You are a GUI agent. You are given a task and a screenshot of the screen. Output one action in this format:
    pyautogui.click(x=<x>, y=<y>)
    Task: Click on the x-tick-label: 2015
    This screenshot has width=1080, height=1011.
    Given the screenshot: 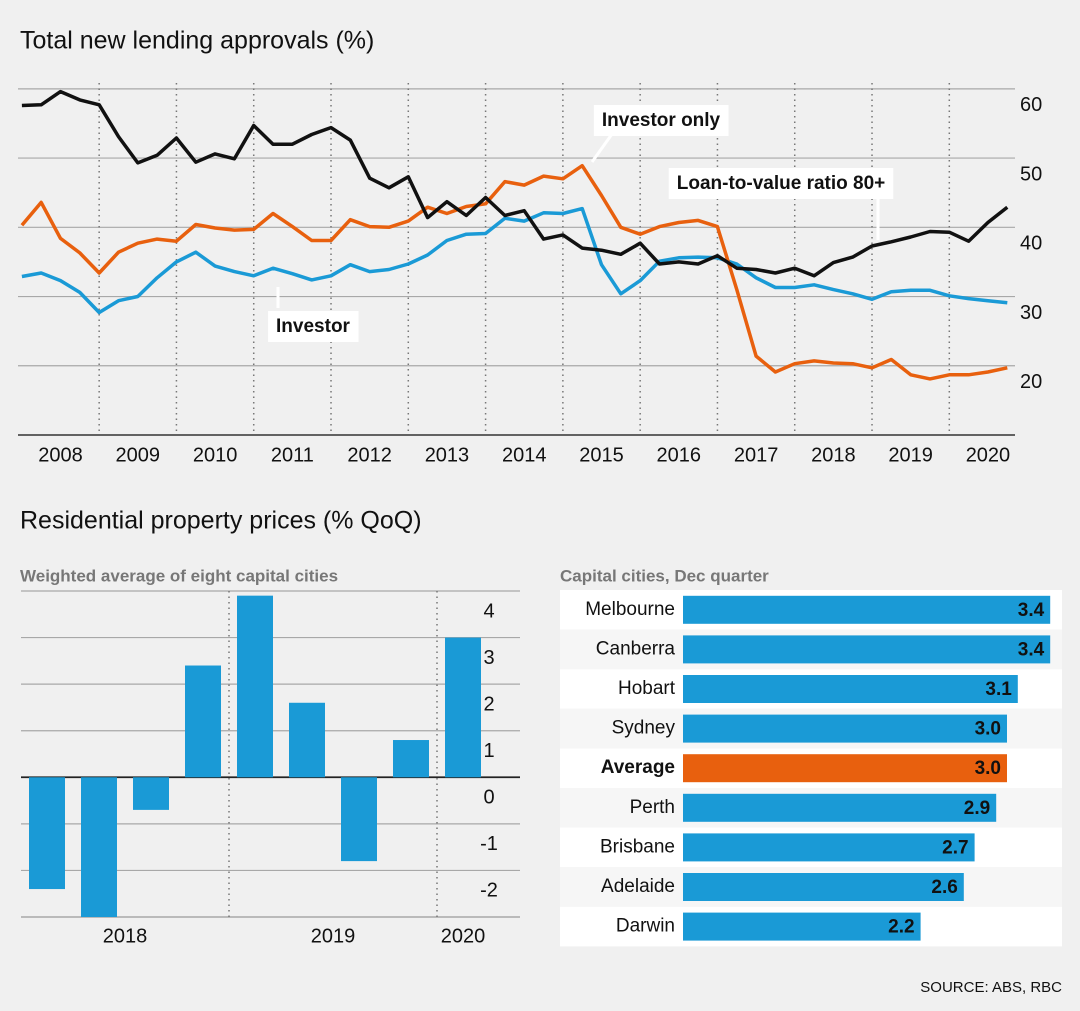 What is the action you would take?
    pyautogui.click(x=601, y=455)
    